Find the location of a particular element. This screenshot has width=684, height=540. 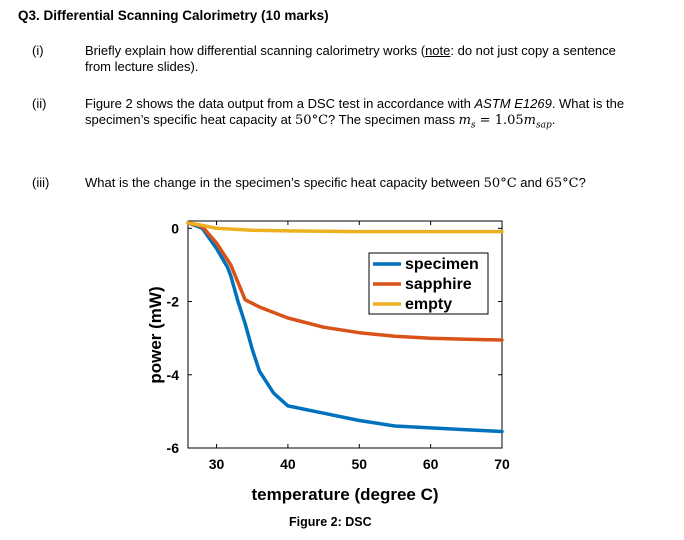

x-tick-label: 30 is located at coordinates (217, 464).